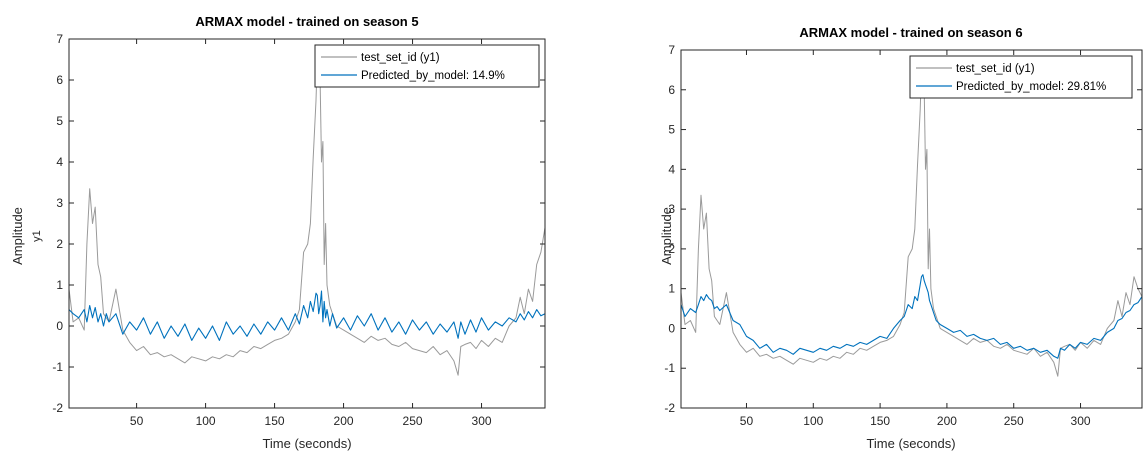  Describe the element at coordinates (1031, 87) in the screenshot. I see `legend-entry-label: Predicted_by_model: 29.81%` at that location.